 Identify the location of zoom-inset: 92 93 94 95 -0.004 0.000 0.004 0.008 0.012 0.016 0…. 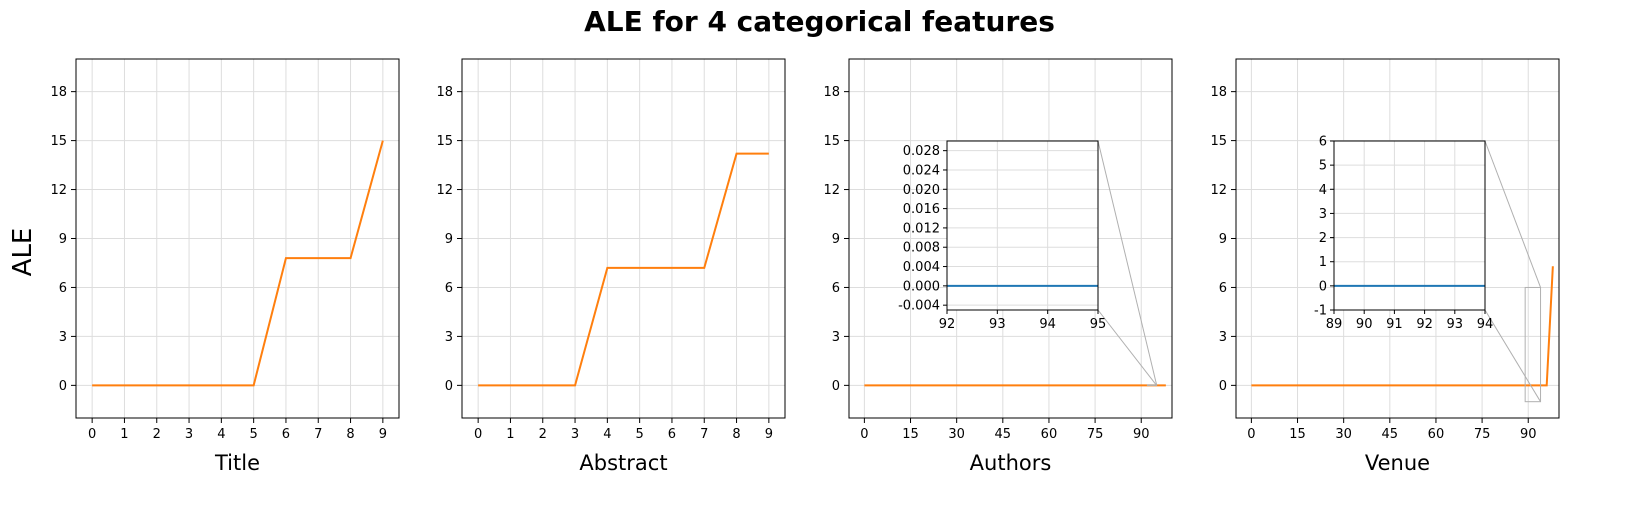
(1028, 263).